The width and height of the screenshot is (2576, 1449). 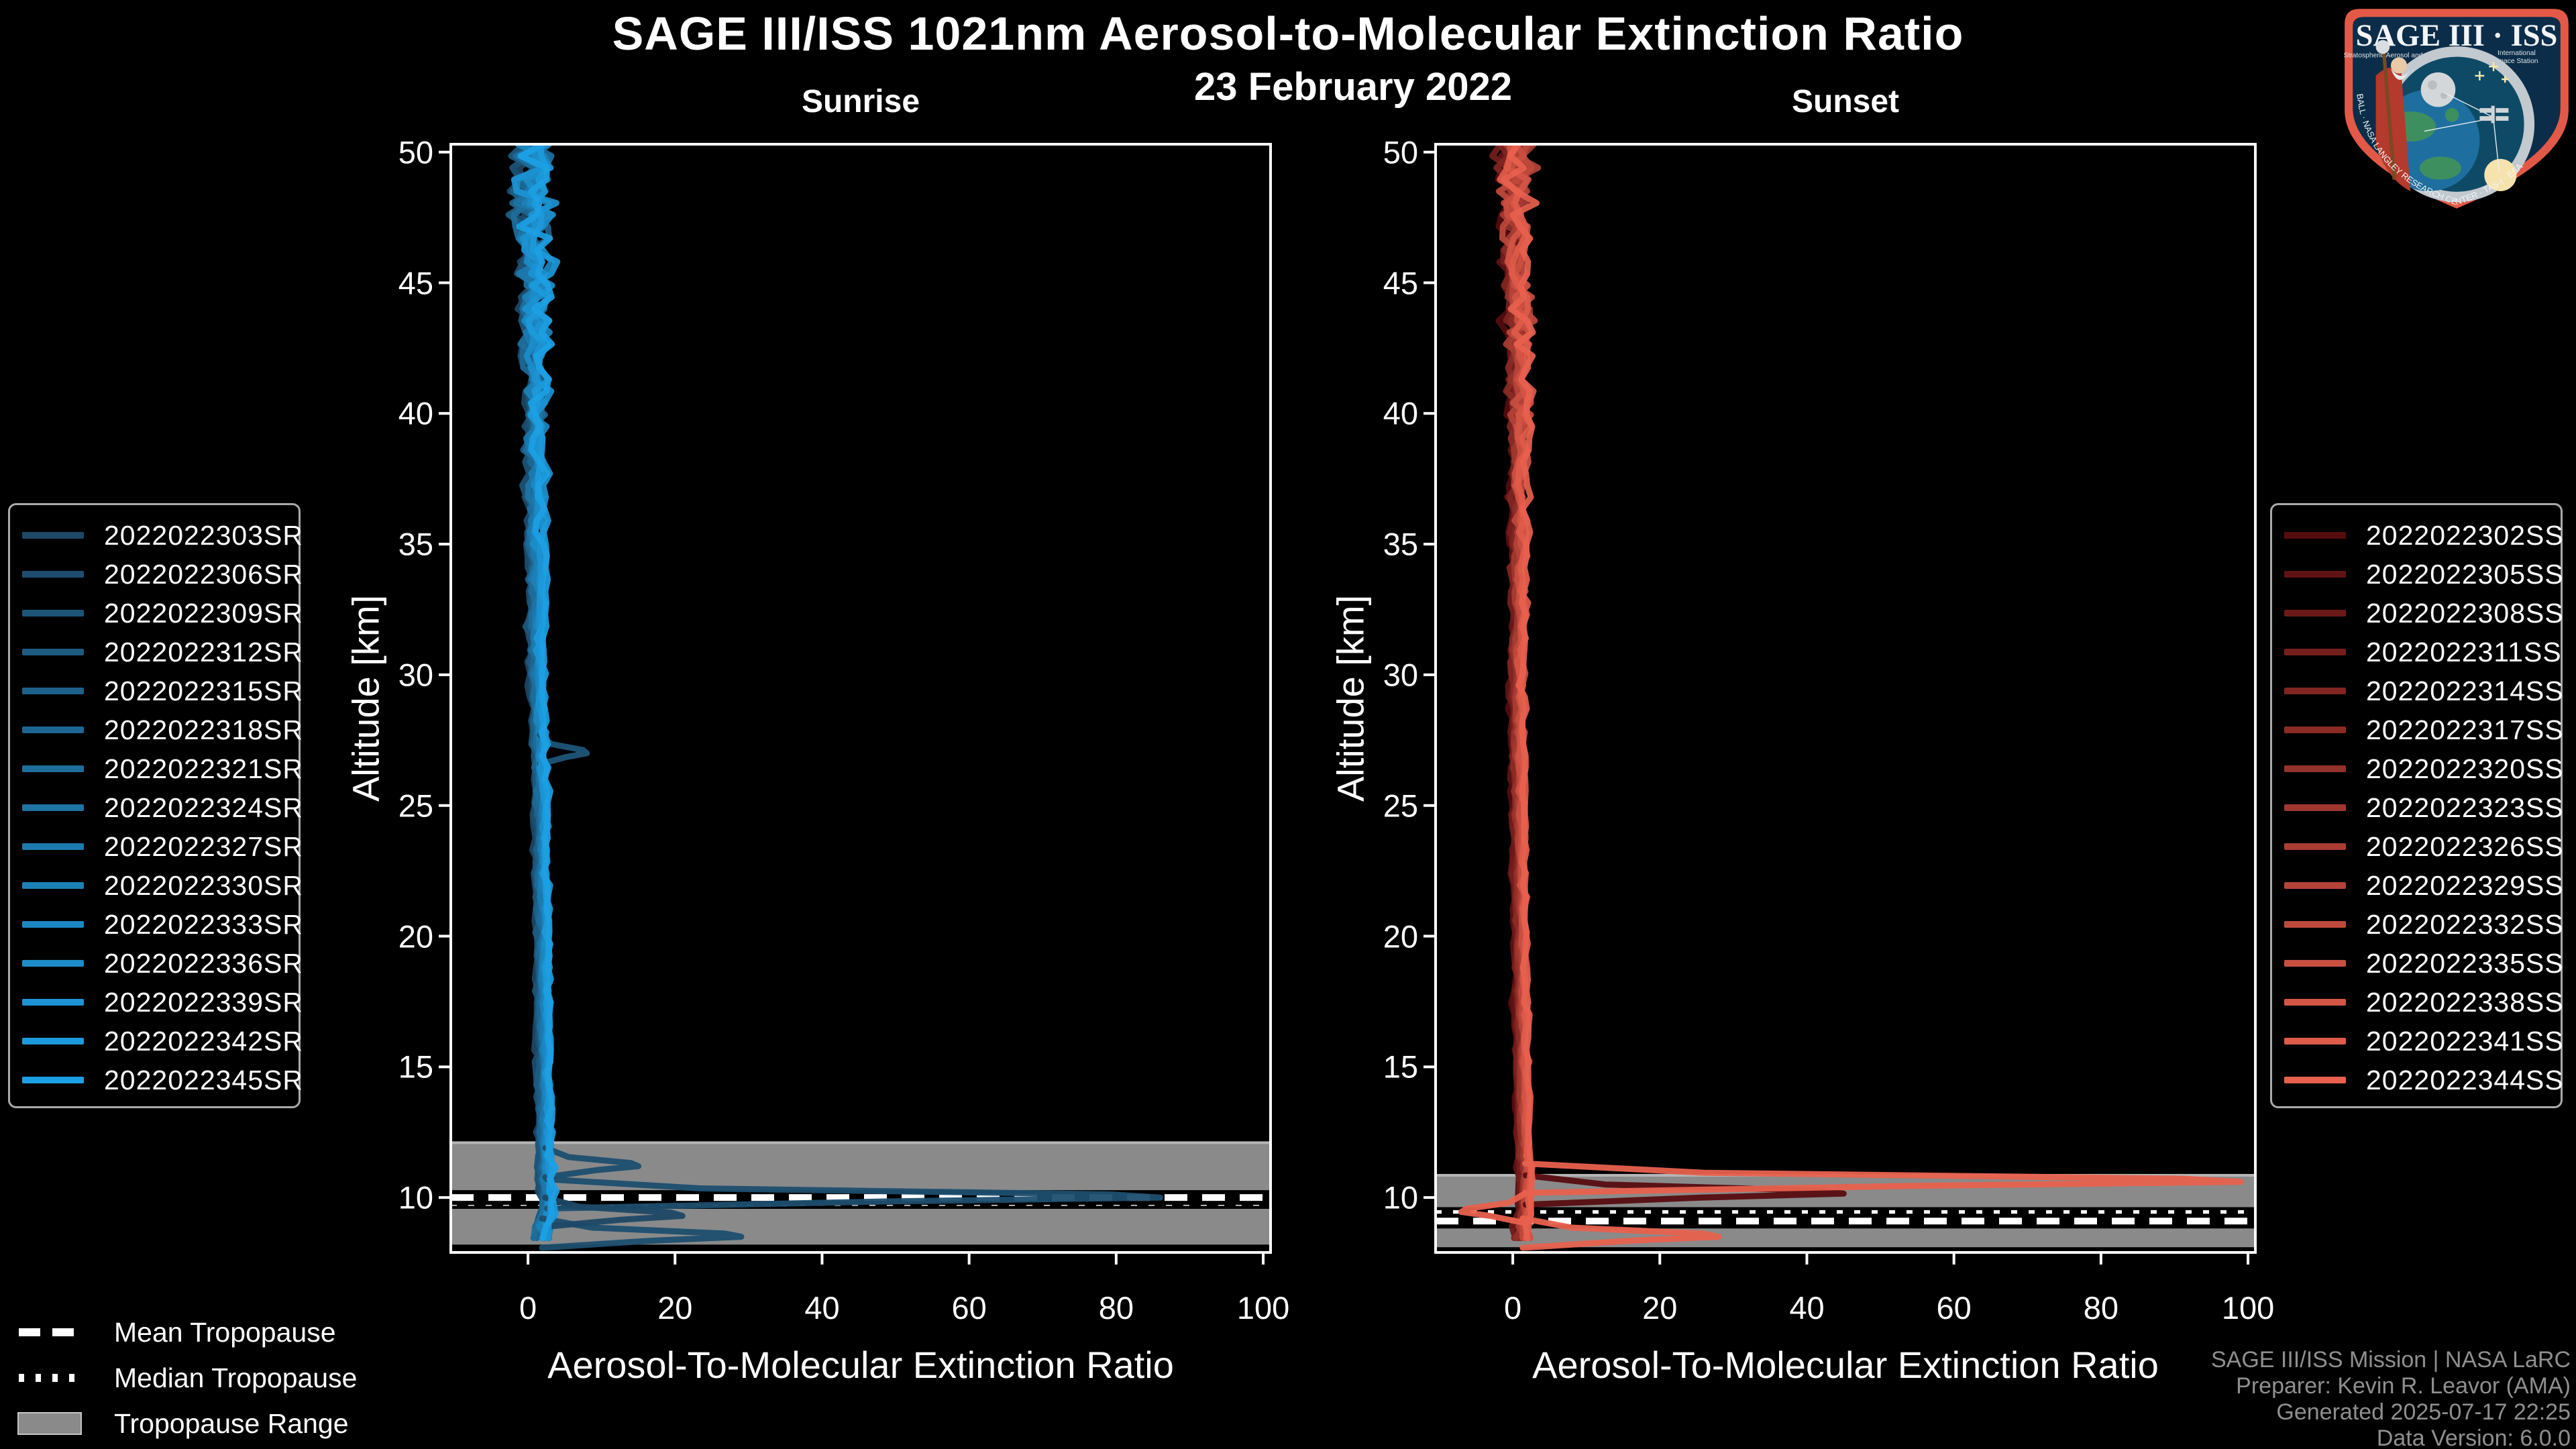 I want to click on mean-tropopause-dash-icon, so click(x=51, y=1332).